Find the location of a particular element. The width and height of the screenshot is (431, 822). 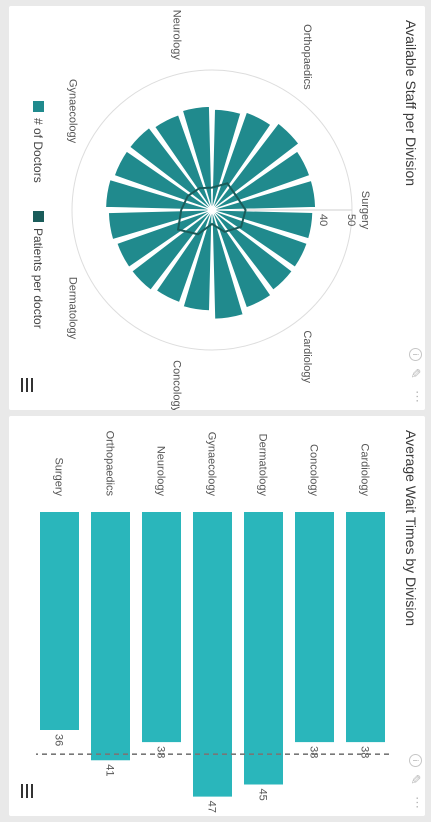

radar-tick-label: 50 is located at coordinates (351, 220).